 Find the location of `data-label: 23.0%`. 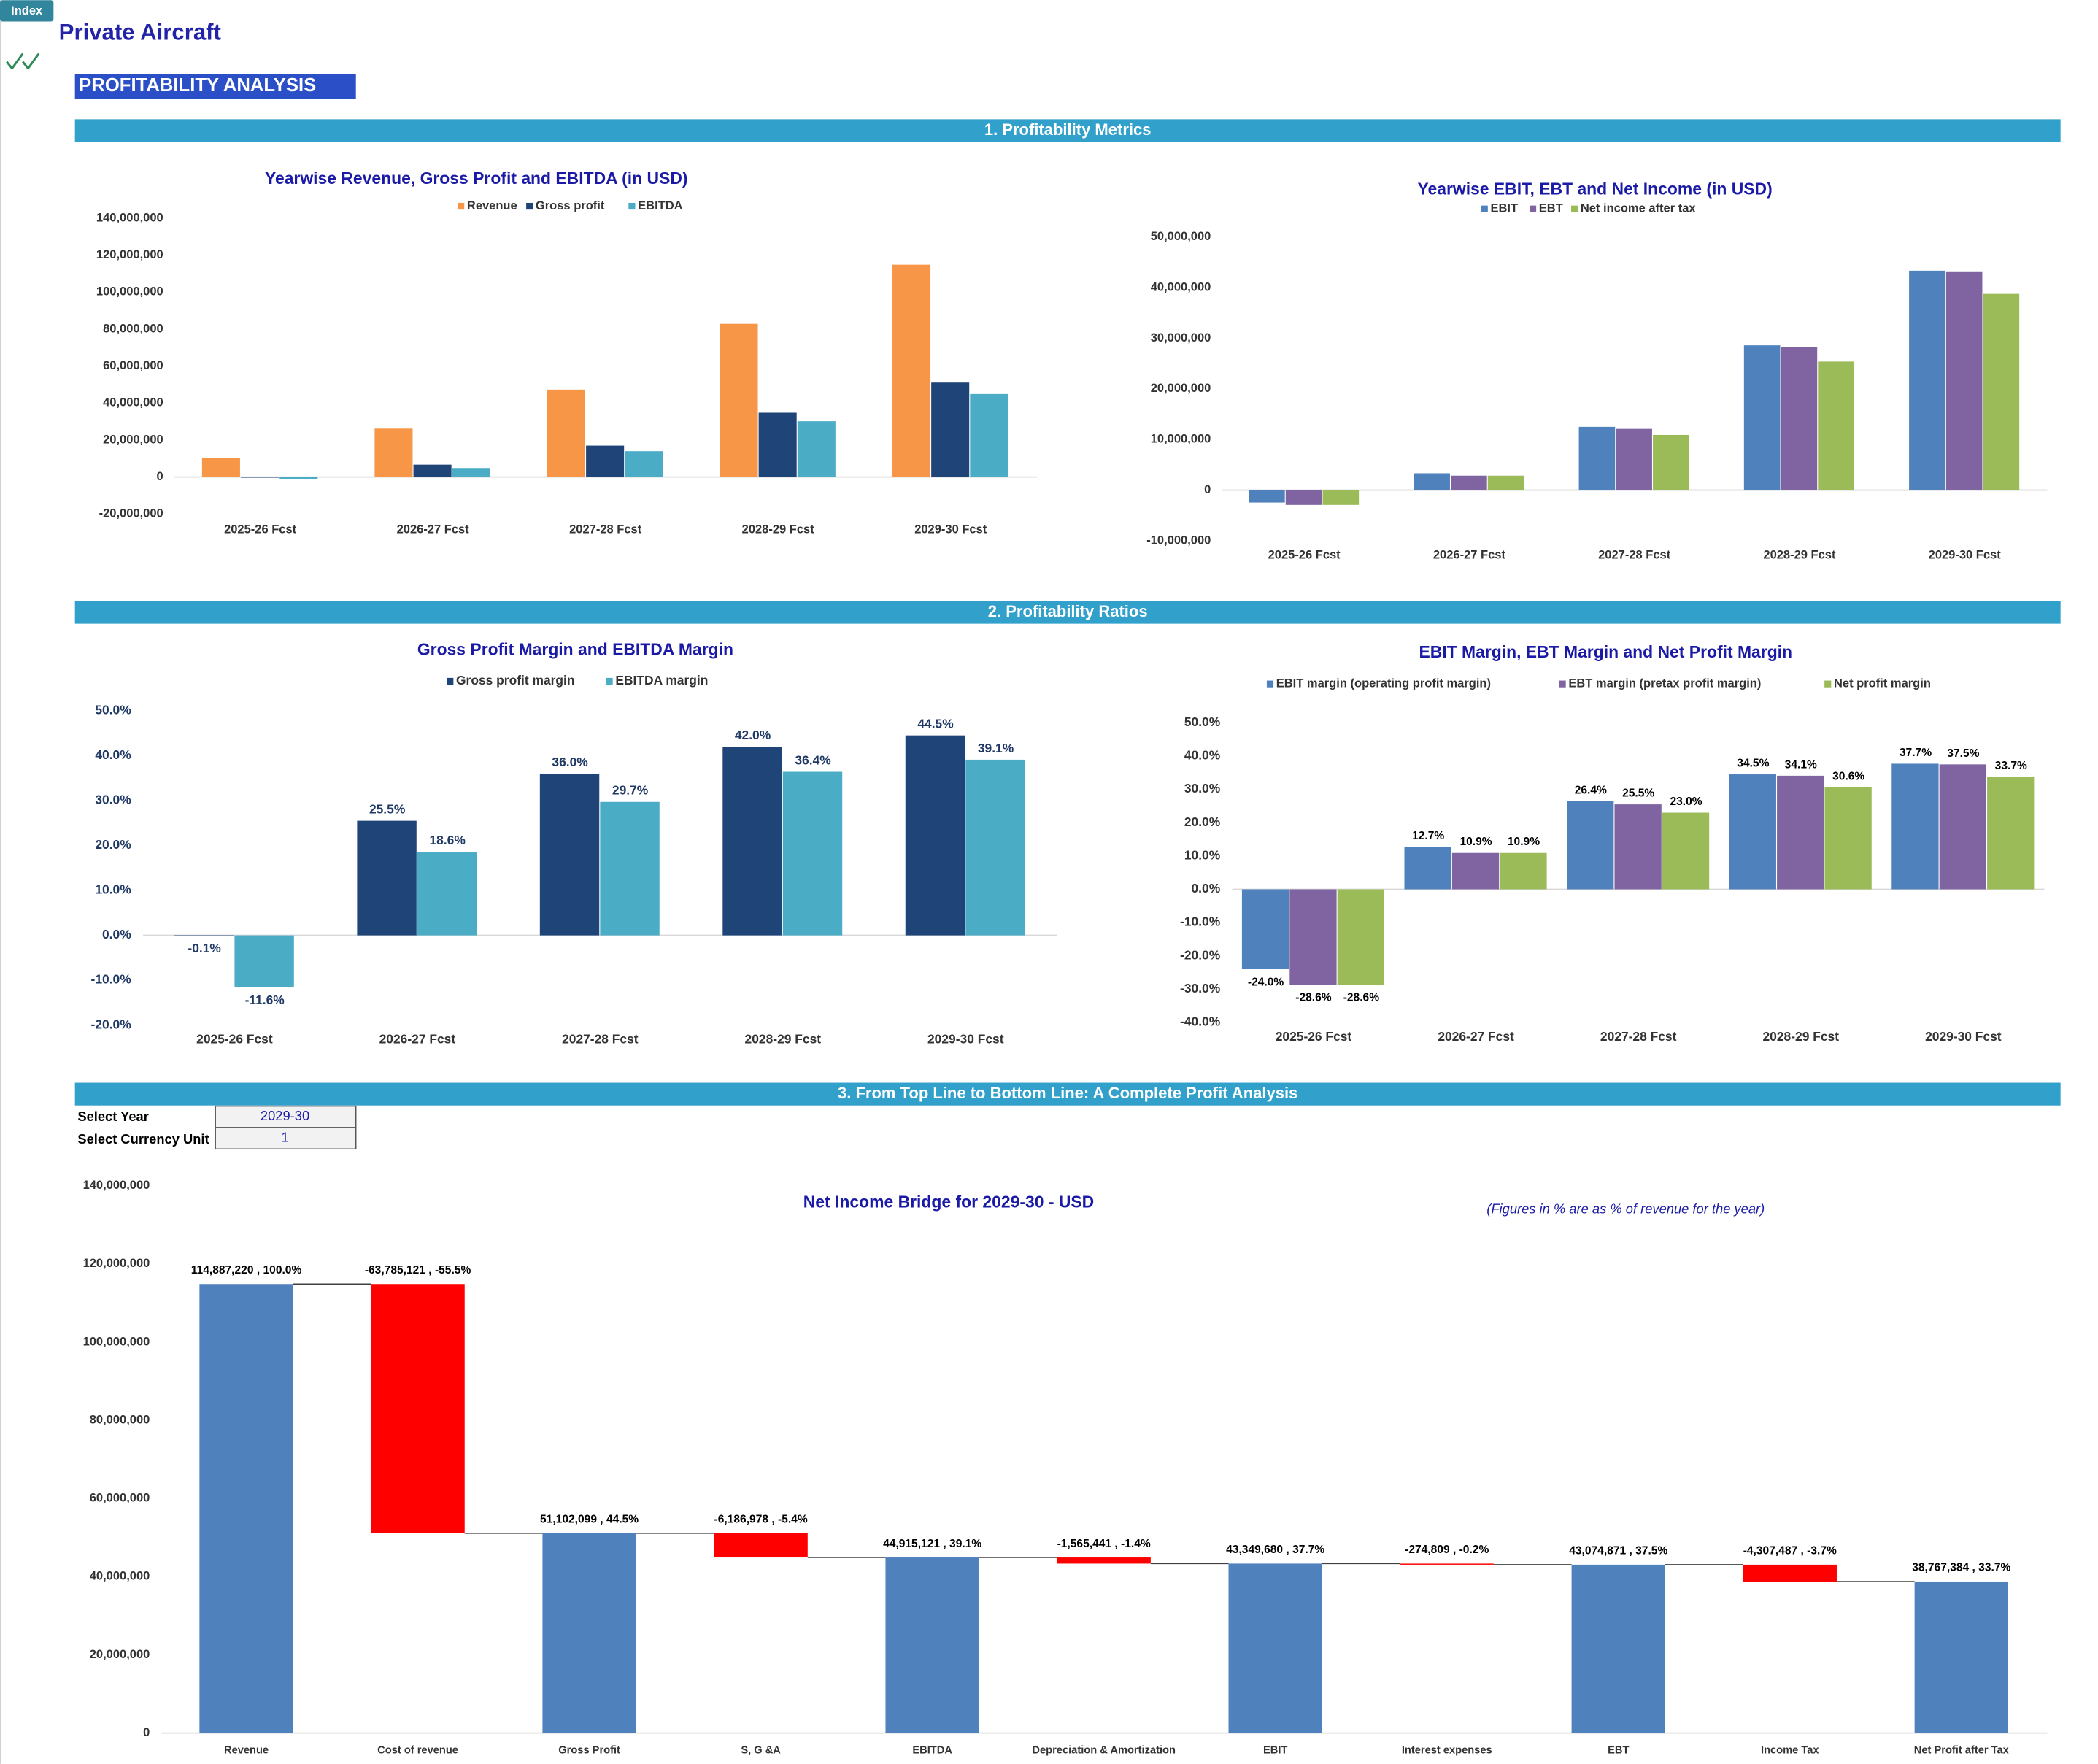

data-label: 23.0% is located at coordinates (1686, 802).